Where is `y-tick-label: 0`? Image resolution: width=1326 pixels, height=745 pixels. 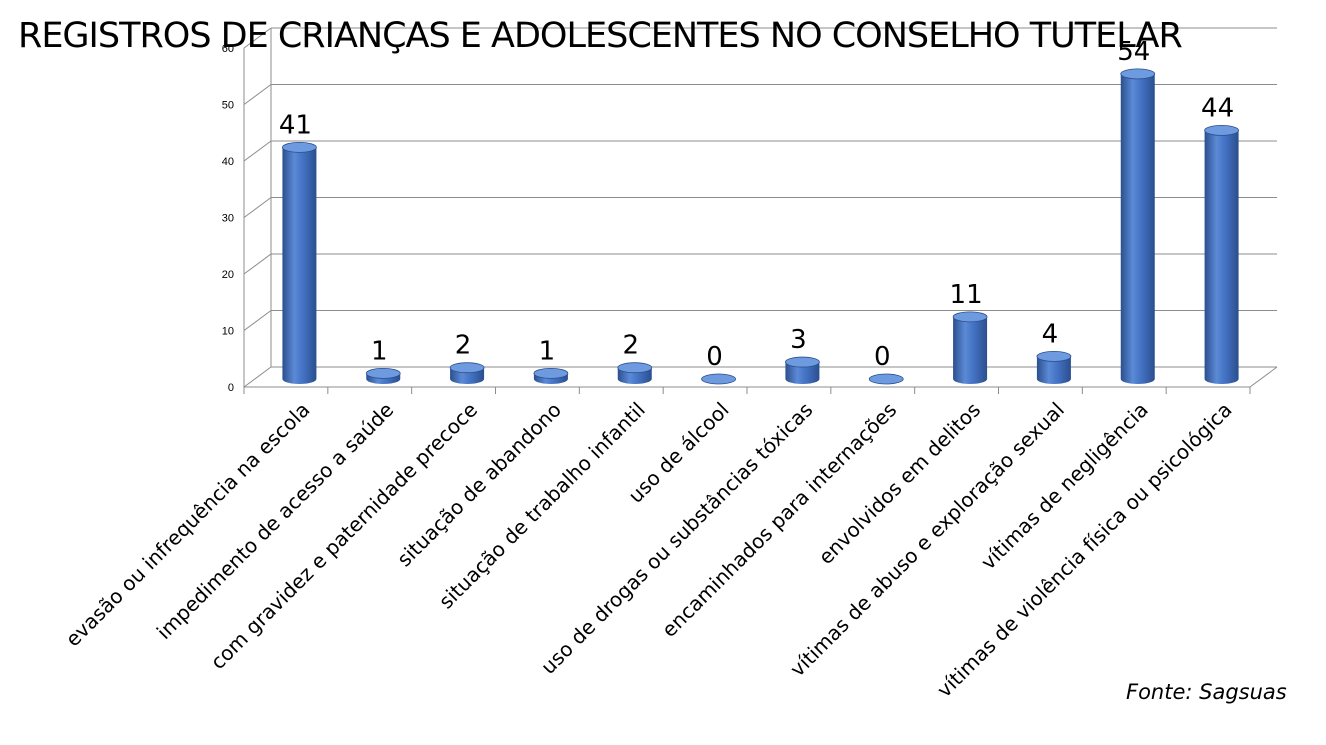
y-tick-label: 0 is located at coordinates (231, 388).